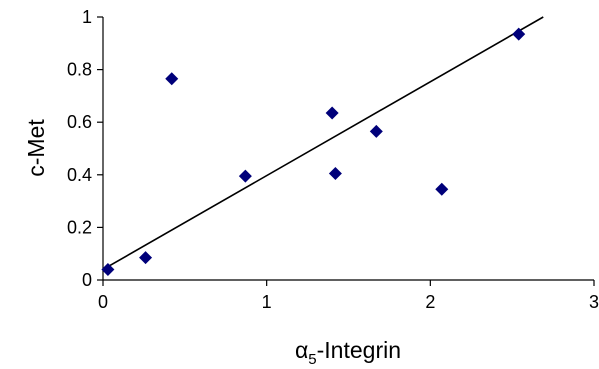 The width and height of the screenshot is (599, 369). I want to click on x-tick-label: 2, so click(430, 302).